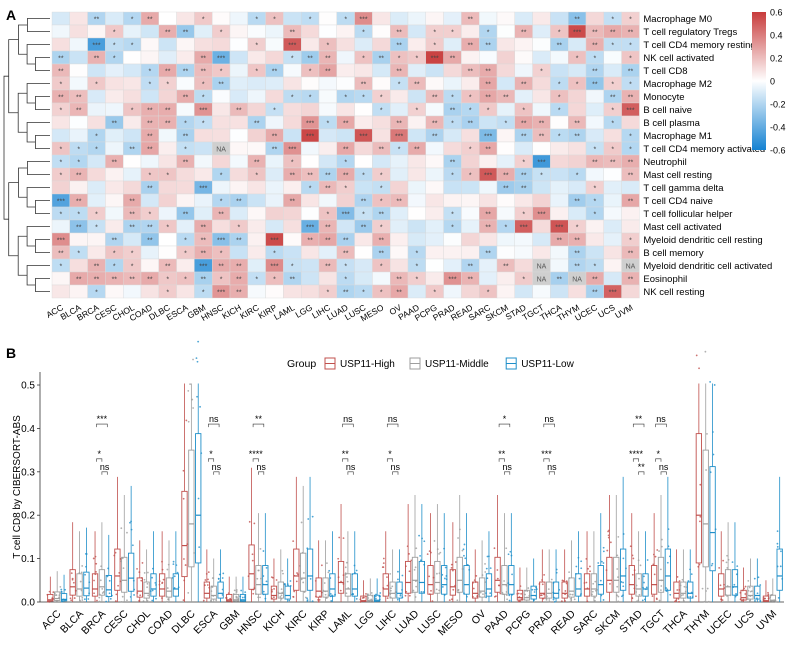 This screenshot has width=789, height=657. Describe the element at coordinates (631, 267) in the screenshot. I see `na-label: NA` at that location.